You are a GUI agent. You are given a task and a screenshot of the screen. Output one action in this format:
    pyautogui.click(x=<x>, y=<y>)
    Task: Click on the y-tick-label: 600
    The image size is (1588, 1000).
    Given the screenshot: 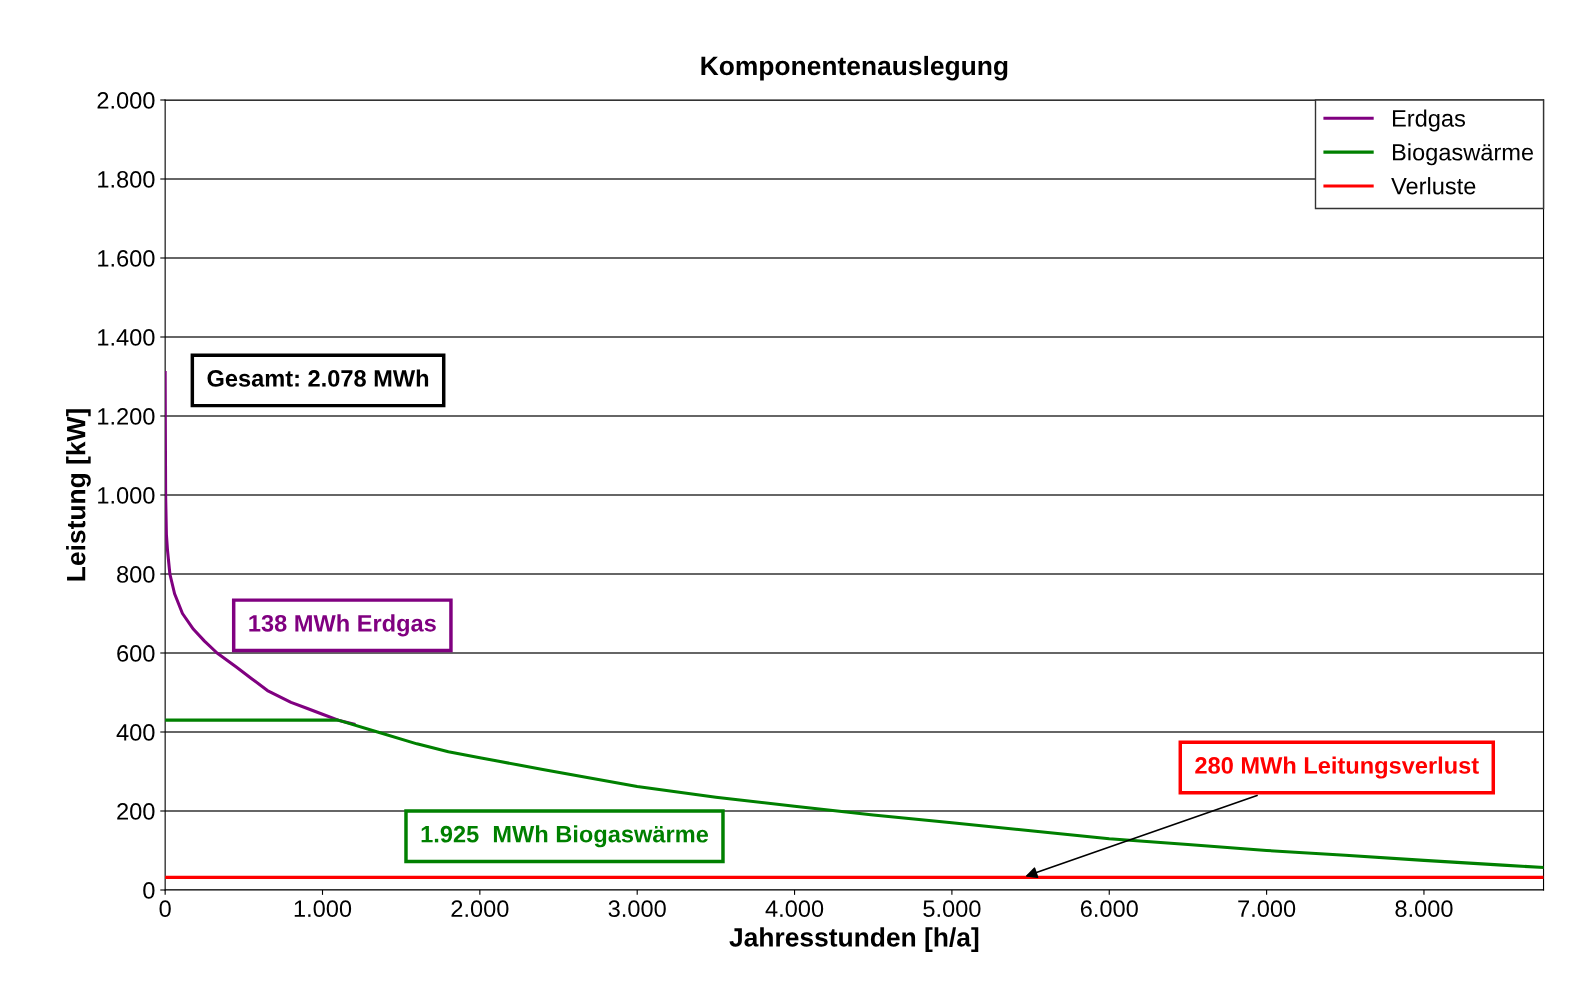 What is the action you would take?
    pyautogui.click(x=136, y=653)
    